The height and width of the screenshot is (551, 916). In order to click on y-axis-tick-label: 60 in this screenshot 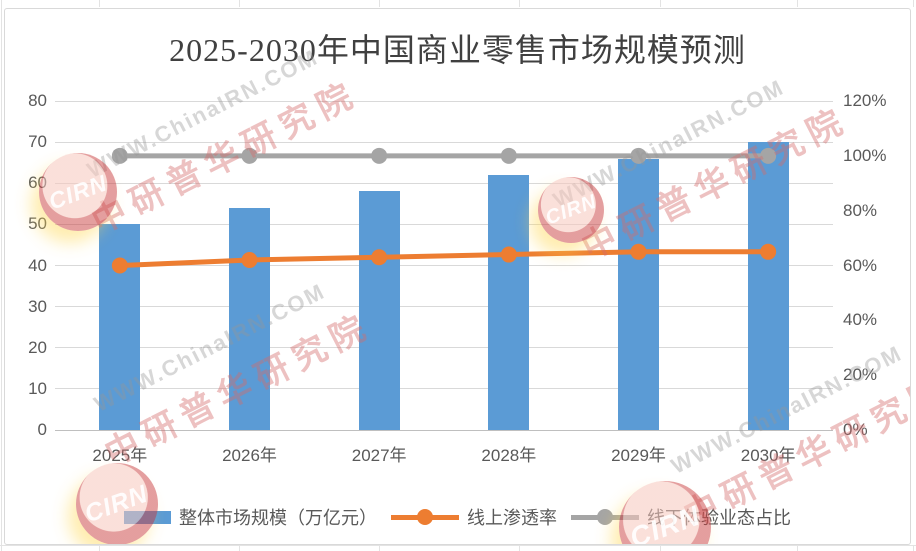, I will do `click(37, 183)`.